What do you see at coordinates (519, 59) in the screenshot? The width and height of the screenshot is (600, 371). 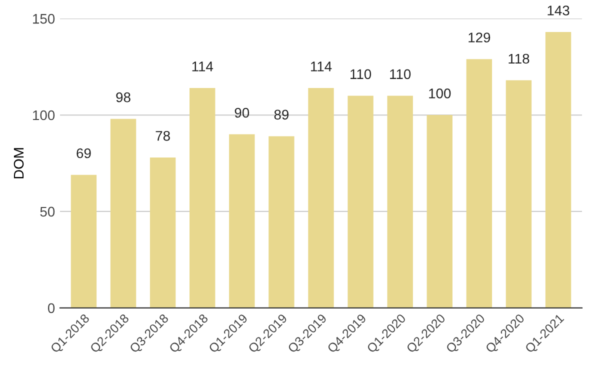 I see `data-label: 118` at bounding box center [519, 59].